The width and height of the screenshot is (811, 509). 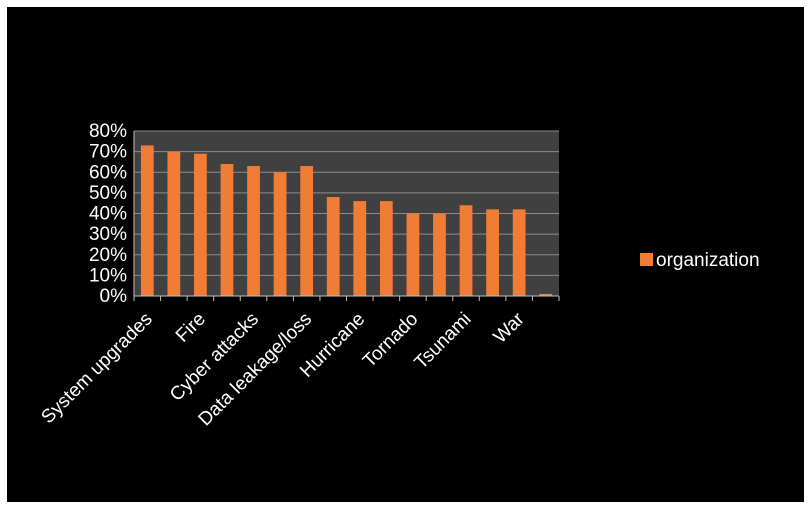 I want to click on x-category-label: Fire, so click(x=191, y=328).